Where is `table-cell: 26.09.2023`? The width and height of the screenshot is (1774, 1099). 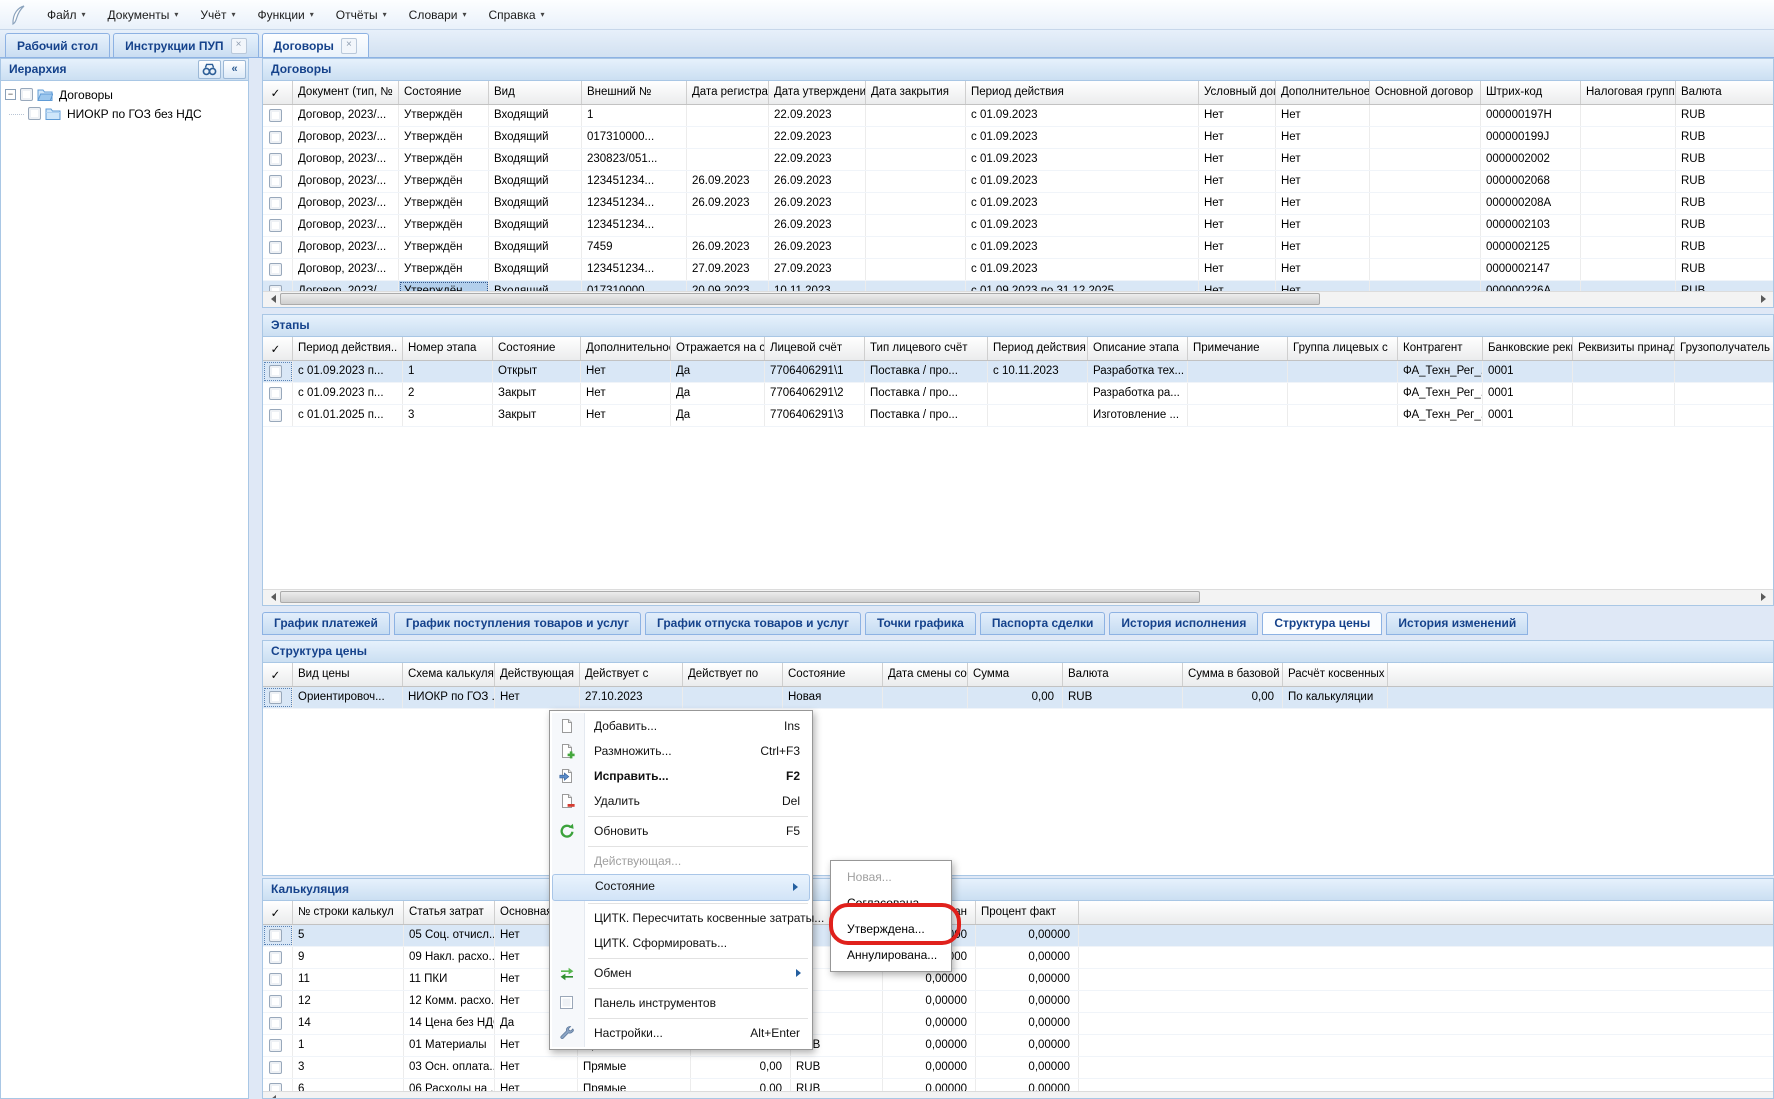 table-cell: 26.09.2023 is located at coordinates (728, 247).